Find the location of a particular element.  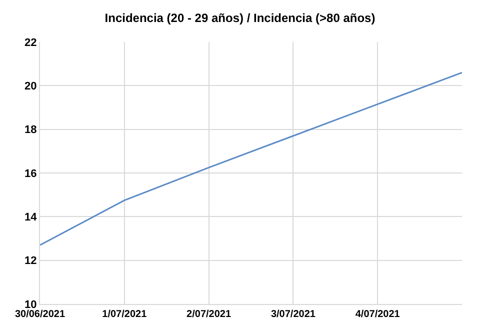

y-tick-label: 16 is located at coordinates (30, 174).